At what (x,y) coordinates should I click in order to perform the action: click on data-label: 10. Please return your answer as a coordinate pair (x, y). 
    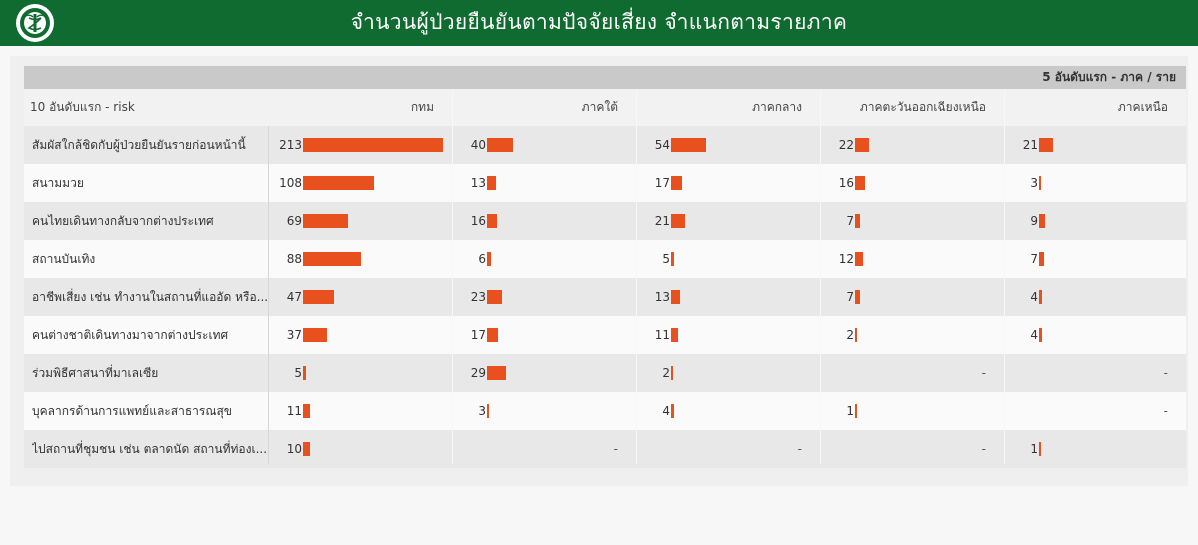
    Looking at the image, I should click on (294, 449).